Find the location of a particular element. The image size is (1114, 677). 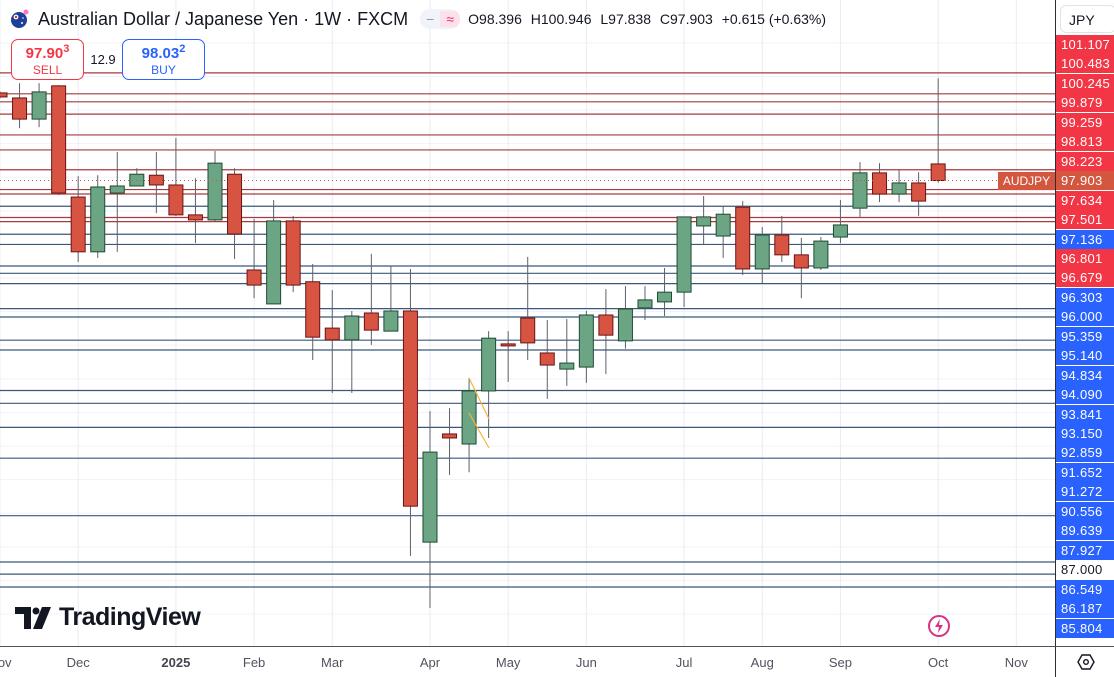

open-value: O98.396 is located at coordinates (495, 19).